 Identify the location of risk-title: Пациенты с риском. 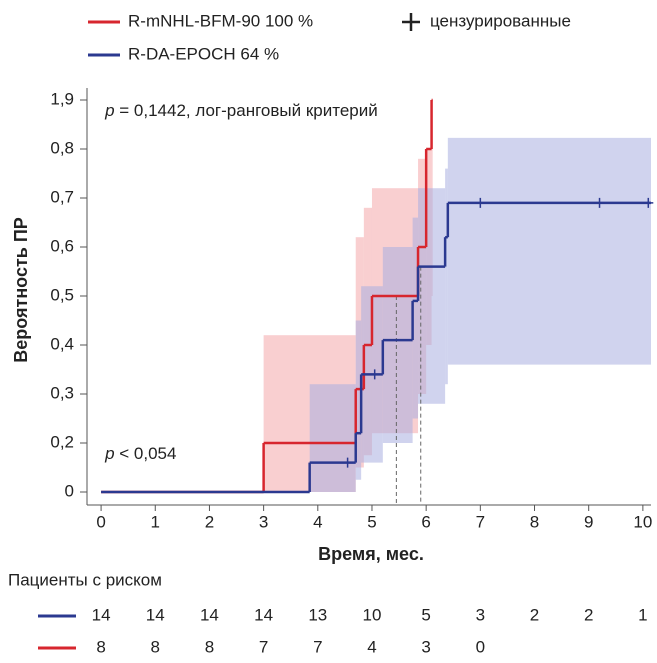
(85, 579).